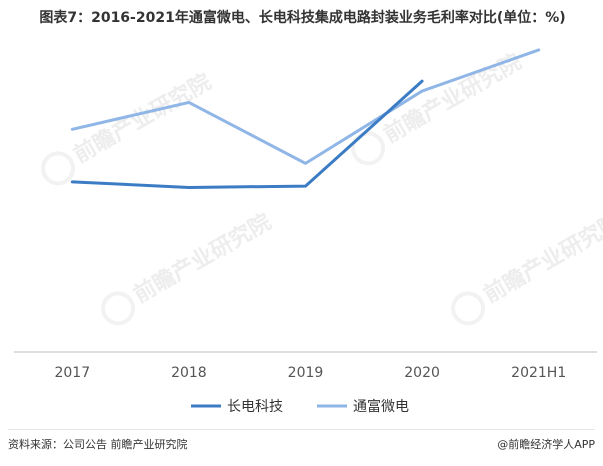  I want to click on x-tick-label: 2017, so click(72, 373).